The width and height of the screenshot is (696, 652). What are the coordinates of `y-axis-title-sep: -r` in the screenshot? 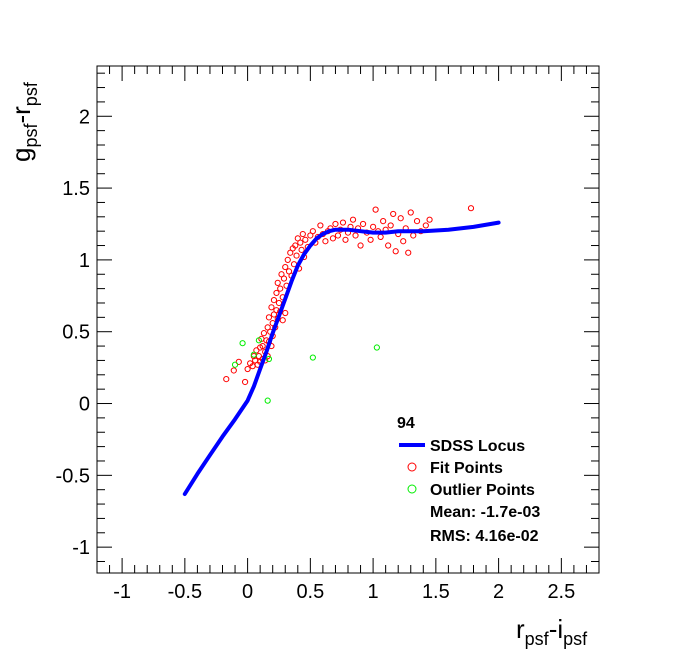 It's located at (21, 115).